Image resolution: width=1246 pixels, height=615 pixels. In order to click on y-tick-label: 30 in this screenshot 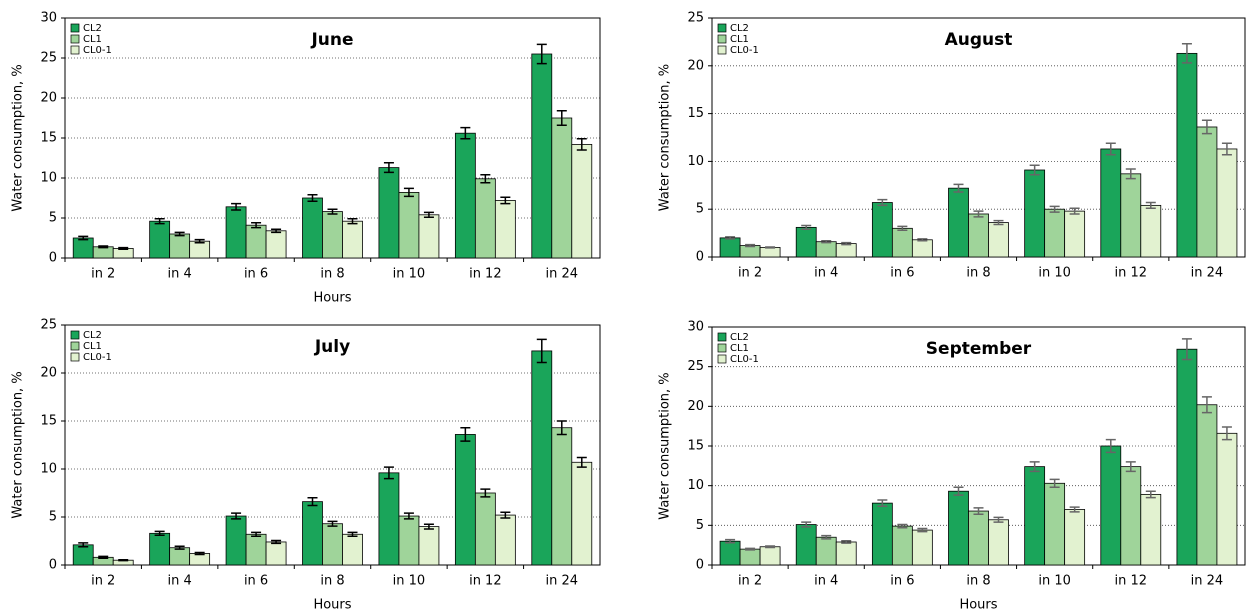, I will do `click(48, 18)`.